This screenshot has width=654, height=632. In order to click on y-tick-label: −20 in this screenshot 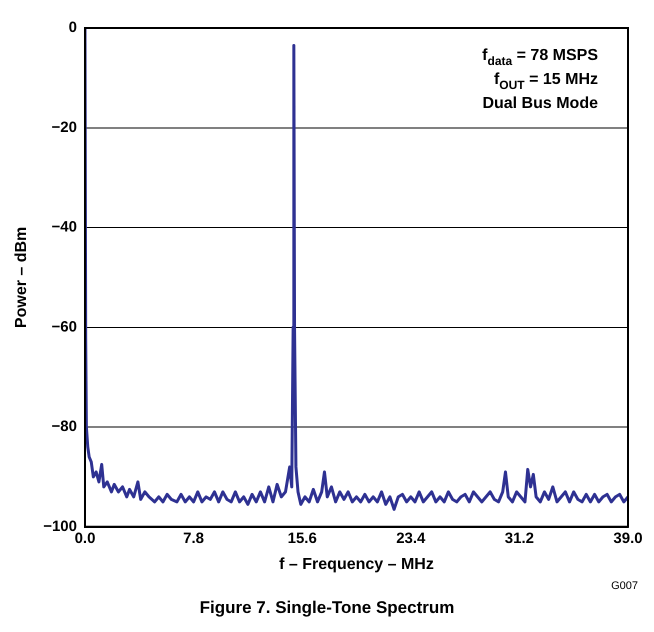, I will do `click(64, 127)`.